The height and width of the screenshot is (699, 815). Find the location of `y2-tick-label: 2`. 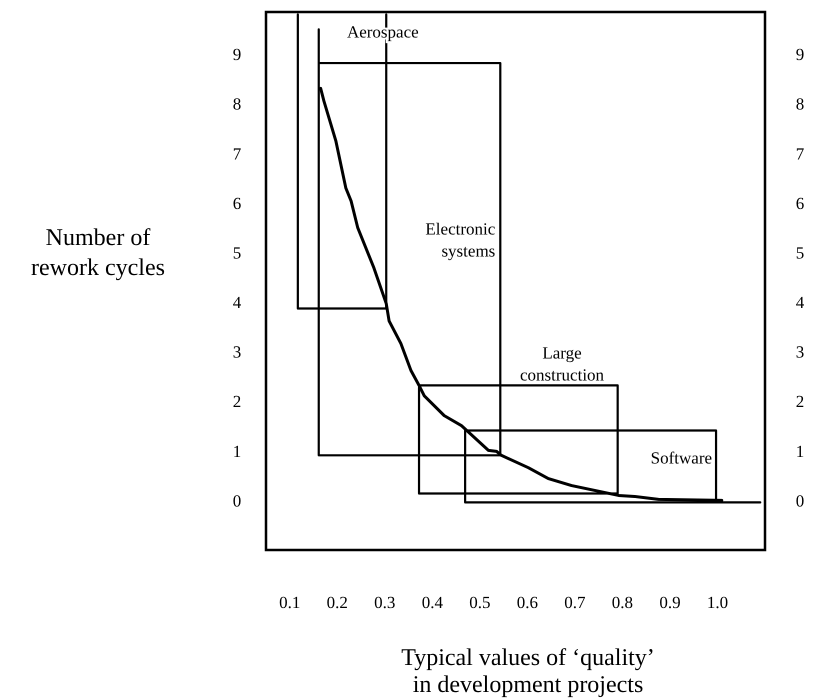

y2-tick-label: 2 is located at coordinates (800, 402).